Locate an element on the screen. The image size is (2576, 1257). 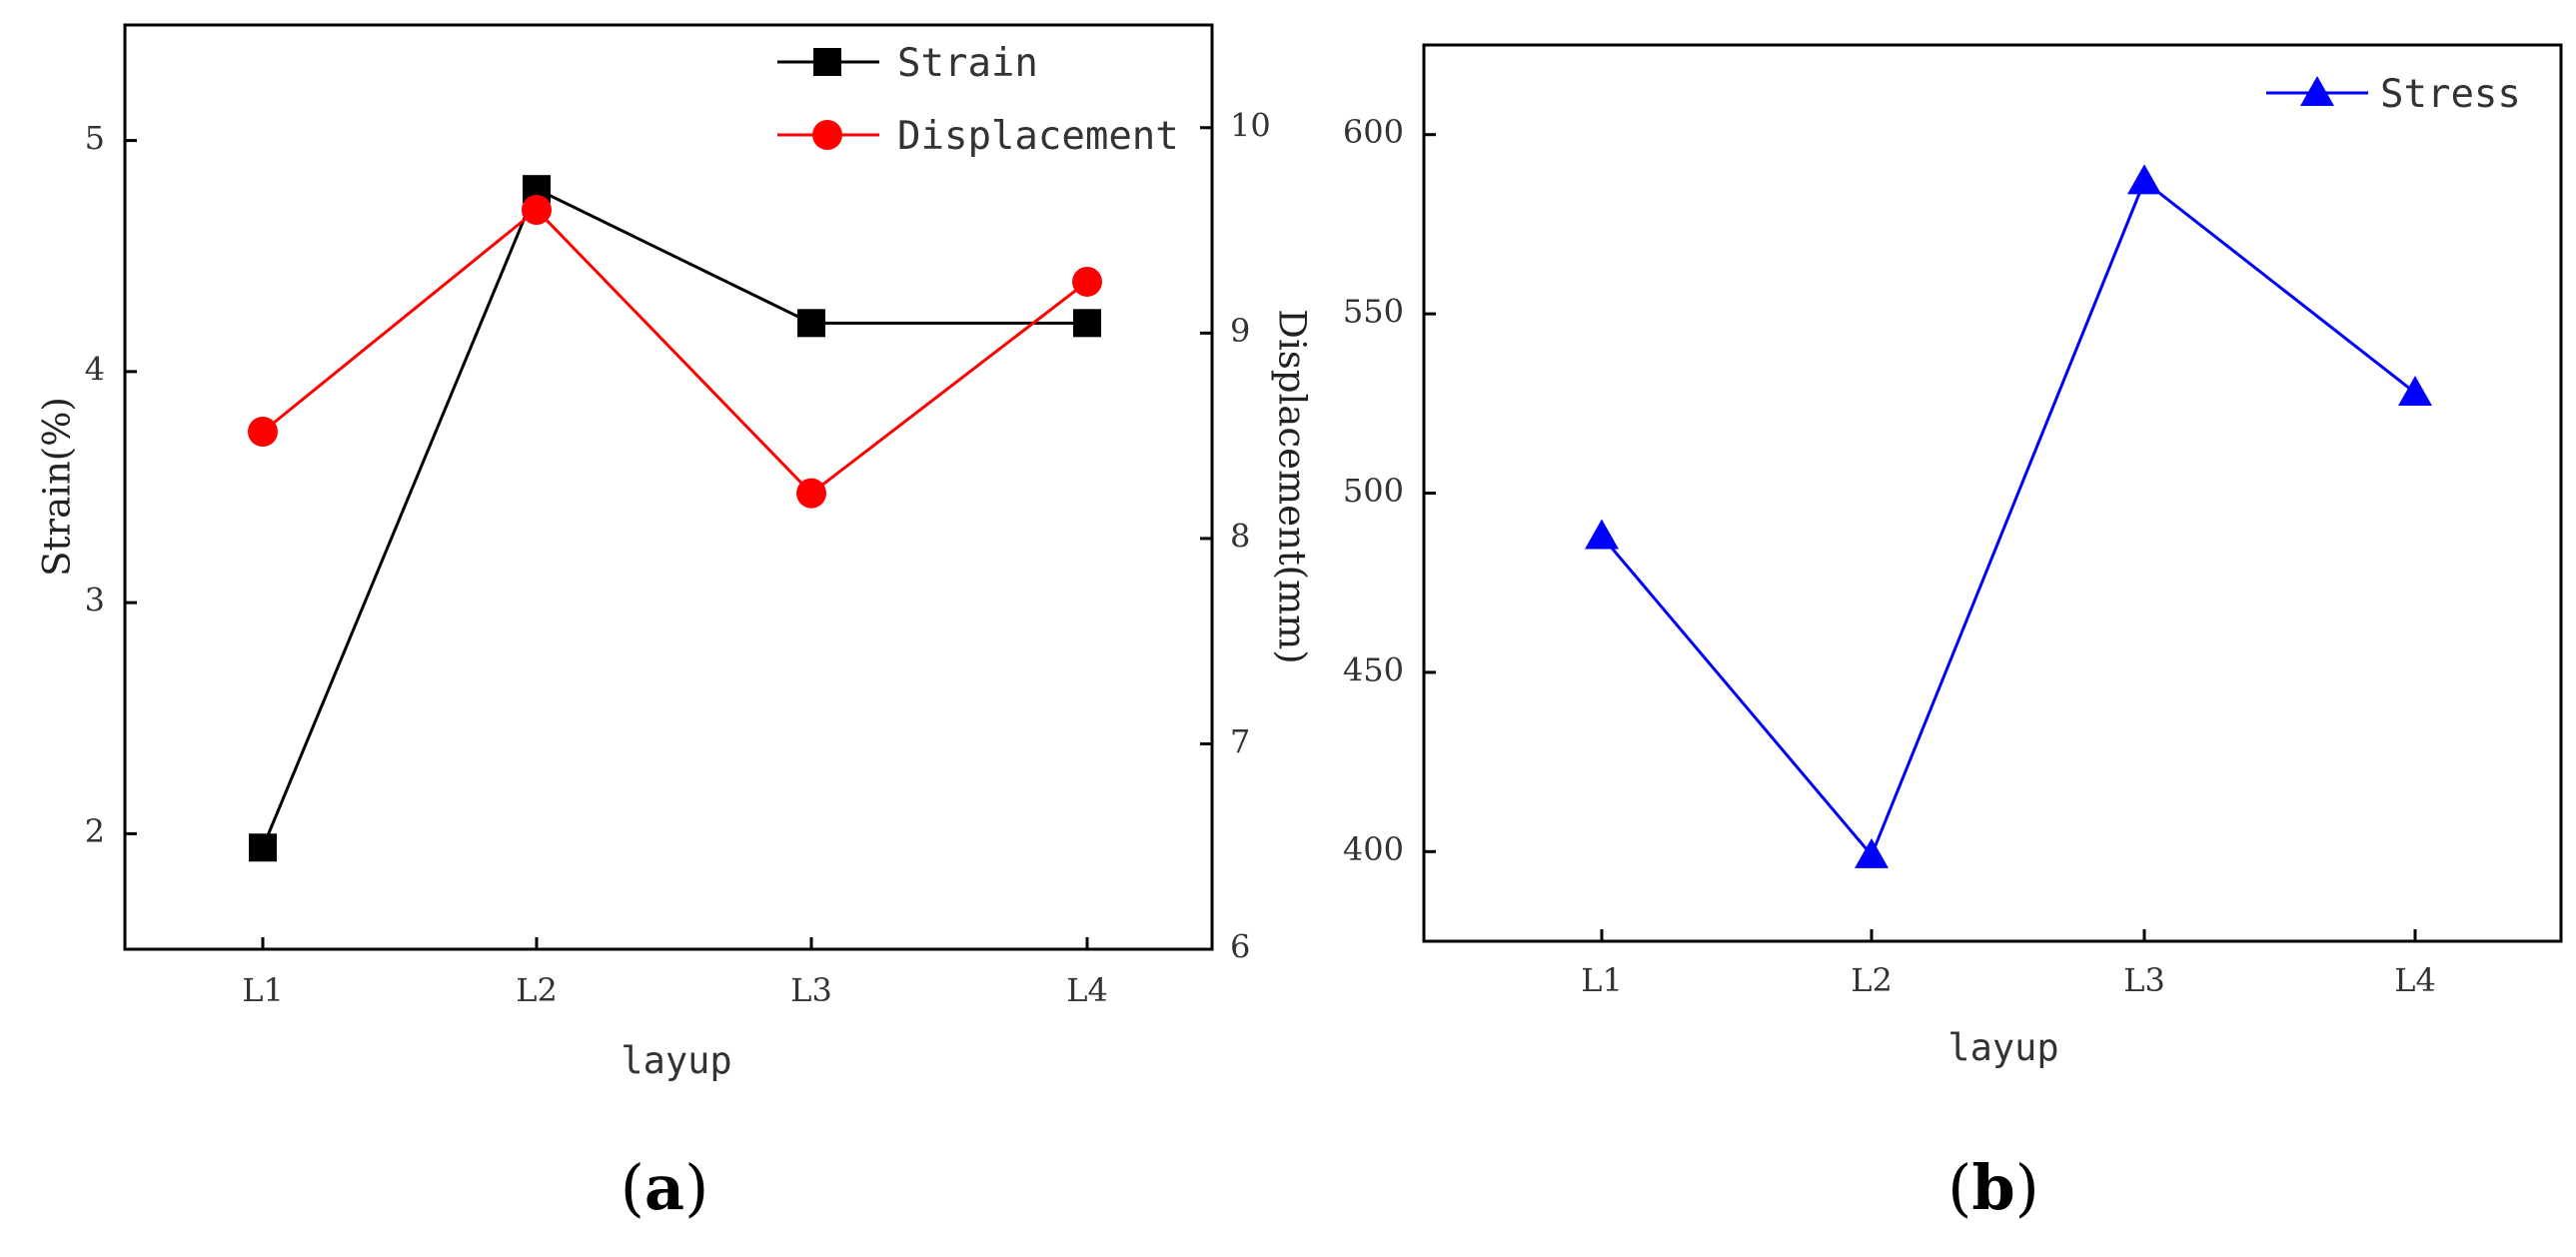
legend-marker-strain is located at coordinates (827, 62).